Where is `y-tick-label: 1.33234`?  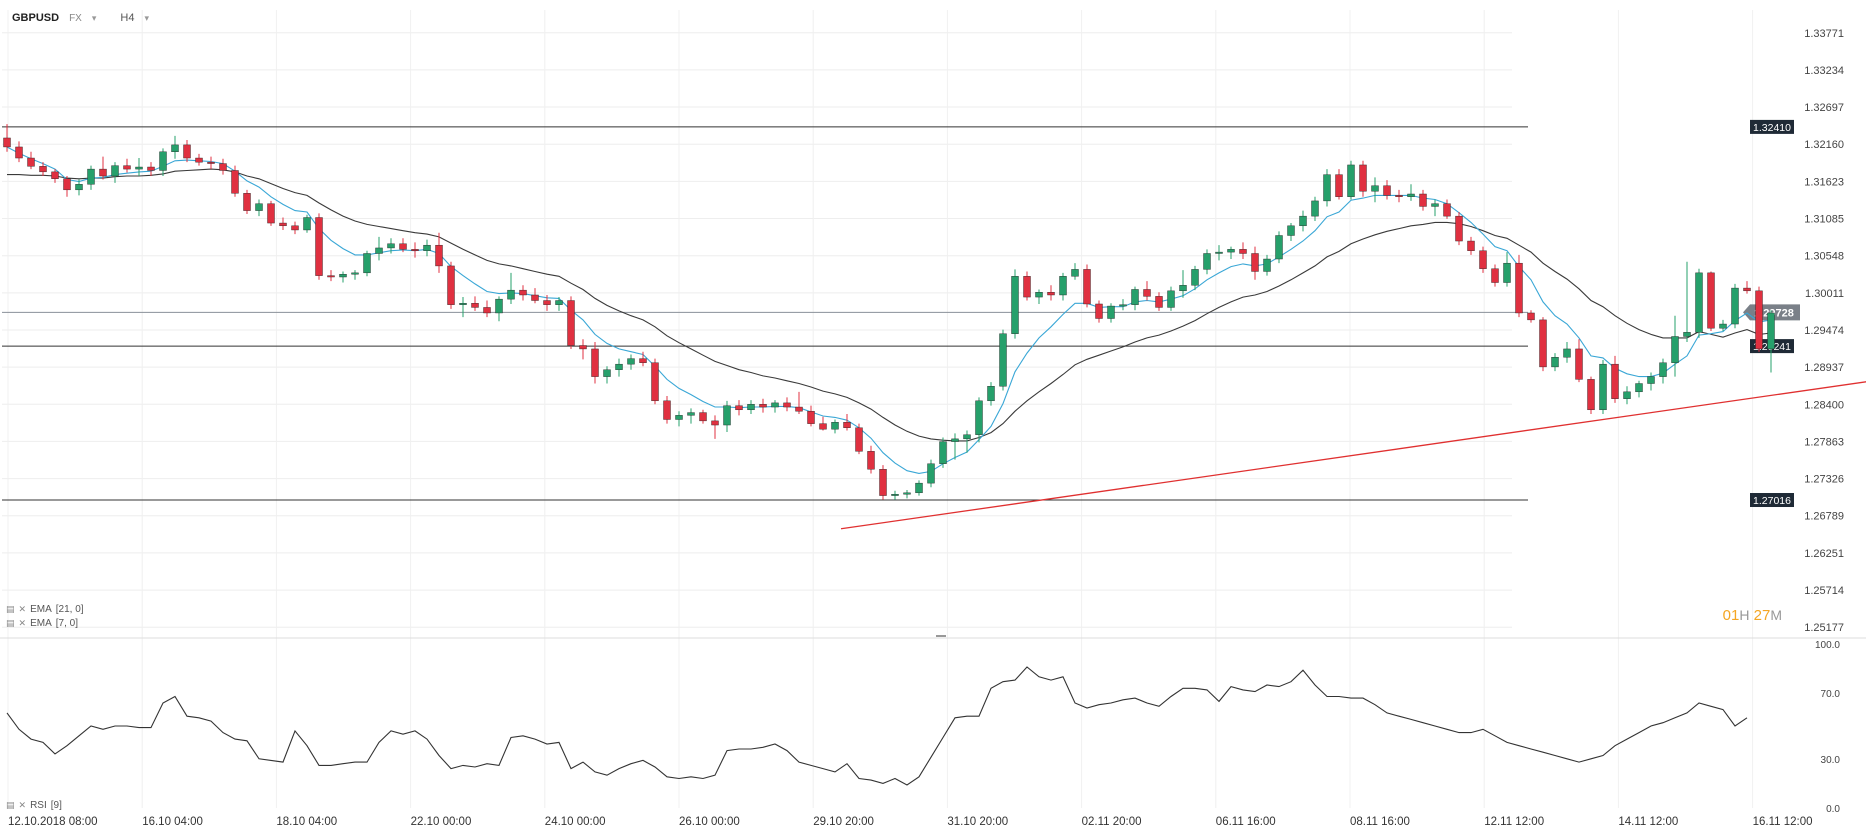
y-tick-label: 1.33234 is located at coordinates (1824, 71).